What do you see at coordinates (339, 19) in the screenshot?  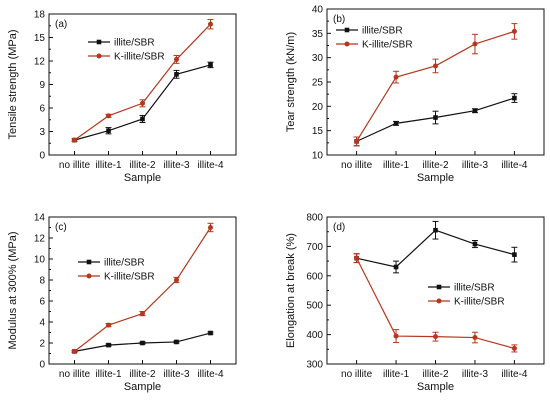 I see `panel-label: (b)` at bounding box center [339, 19].